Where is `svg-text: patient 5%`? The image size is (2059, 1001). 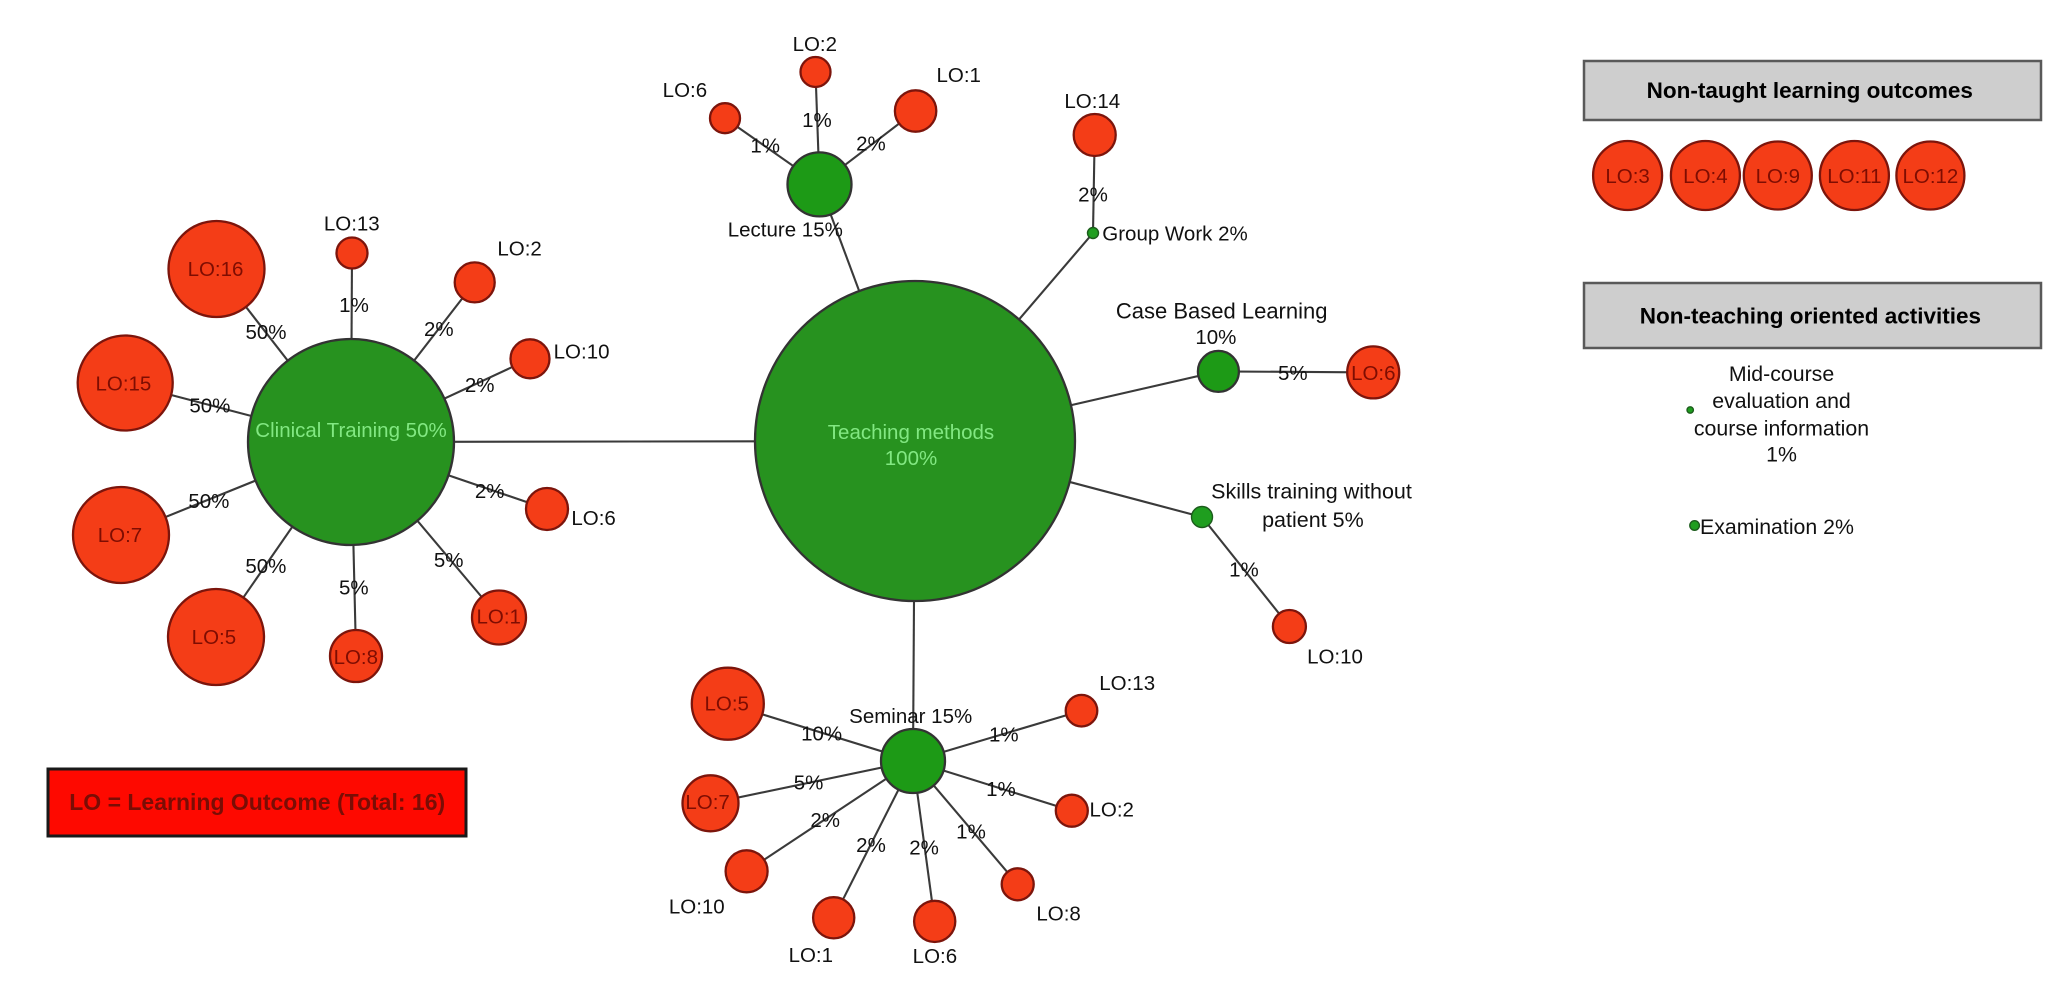 svg-text: patient 5% is located at coordinates (1313, 520).